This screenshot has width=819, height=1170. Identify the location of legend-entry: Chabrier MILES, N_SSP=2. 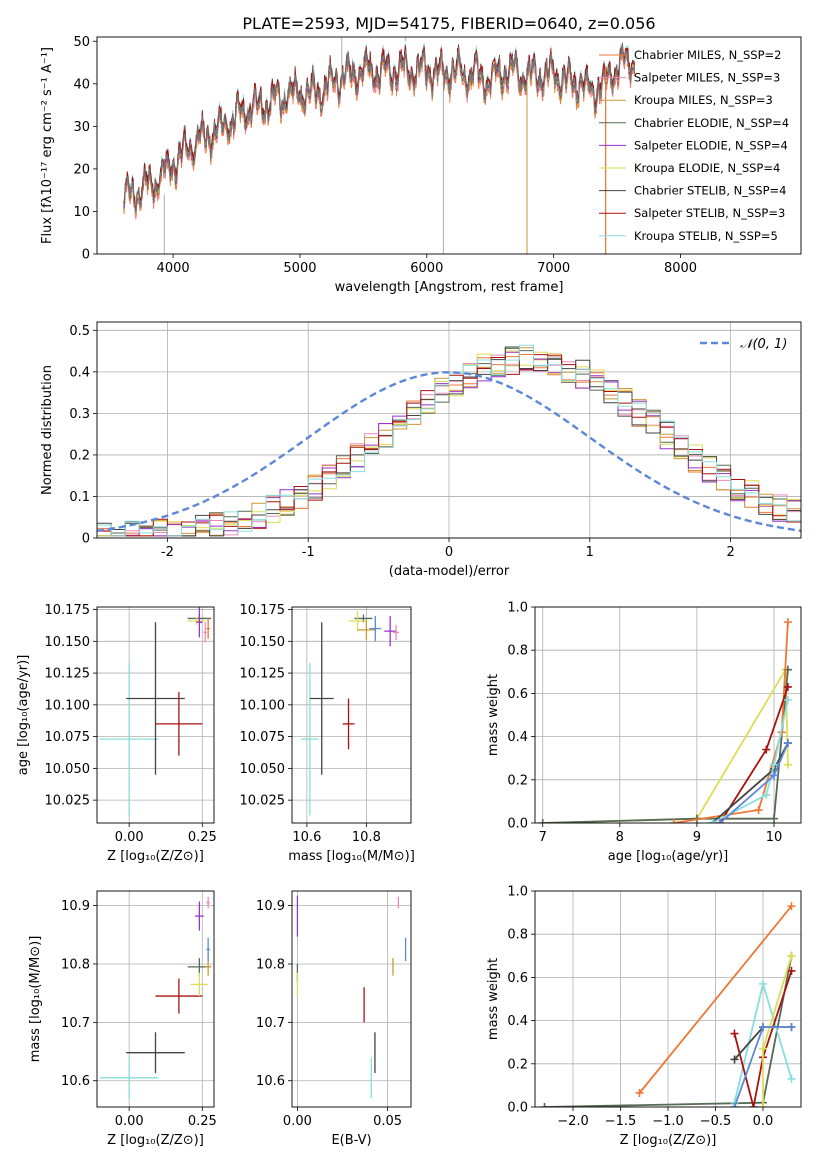
(707, 55).